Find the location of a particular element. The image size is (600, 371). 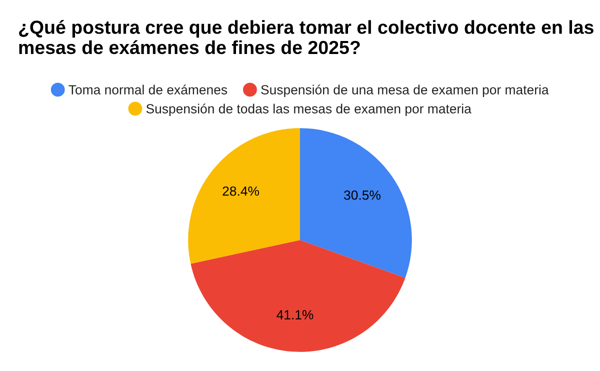

legend-label: Toma normal de exámenes is located at coordinates (148, 89).